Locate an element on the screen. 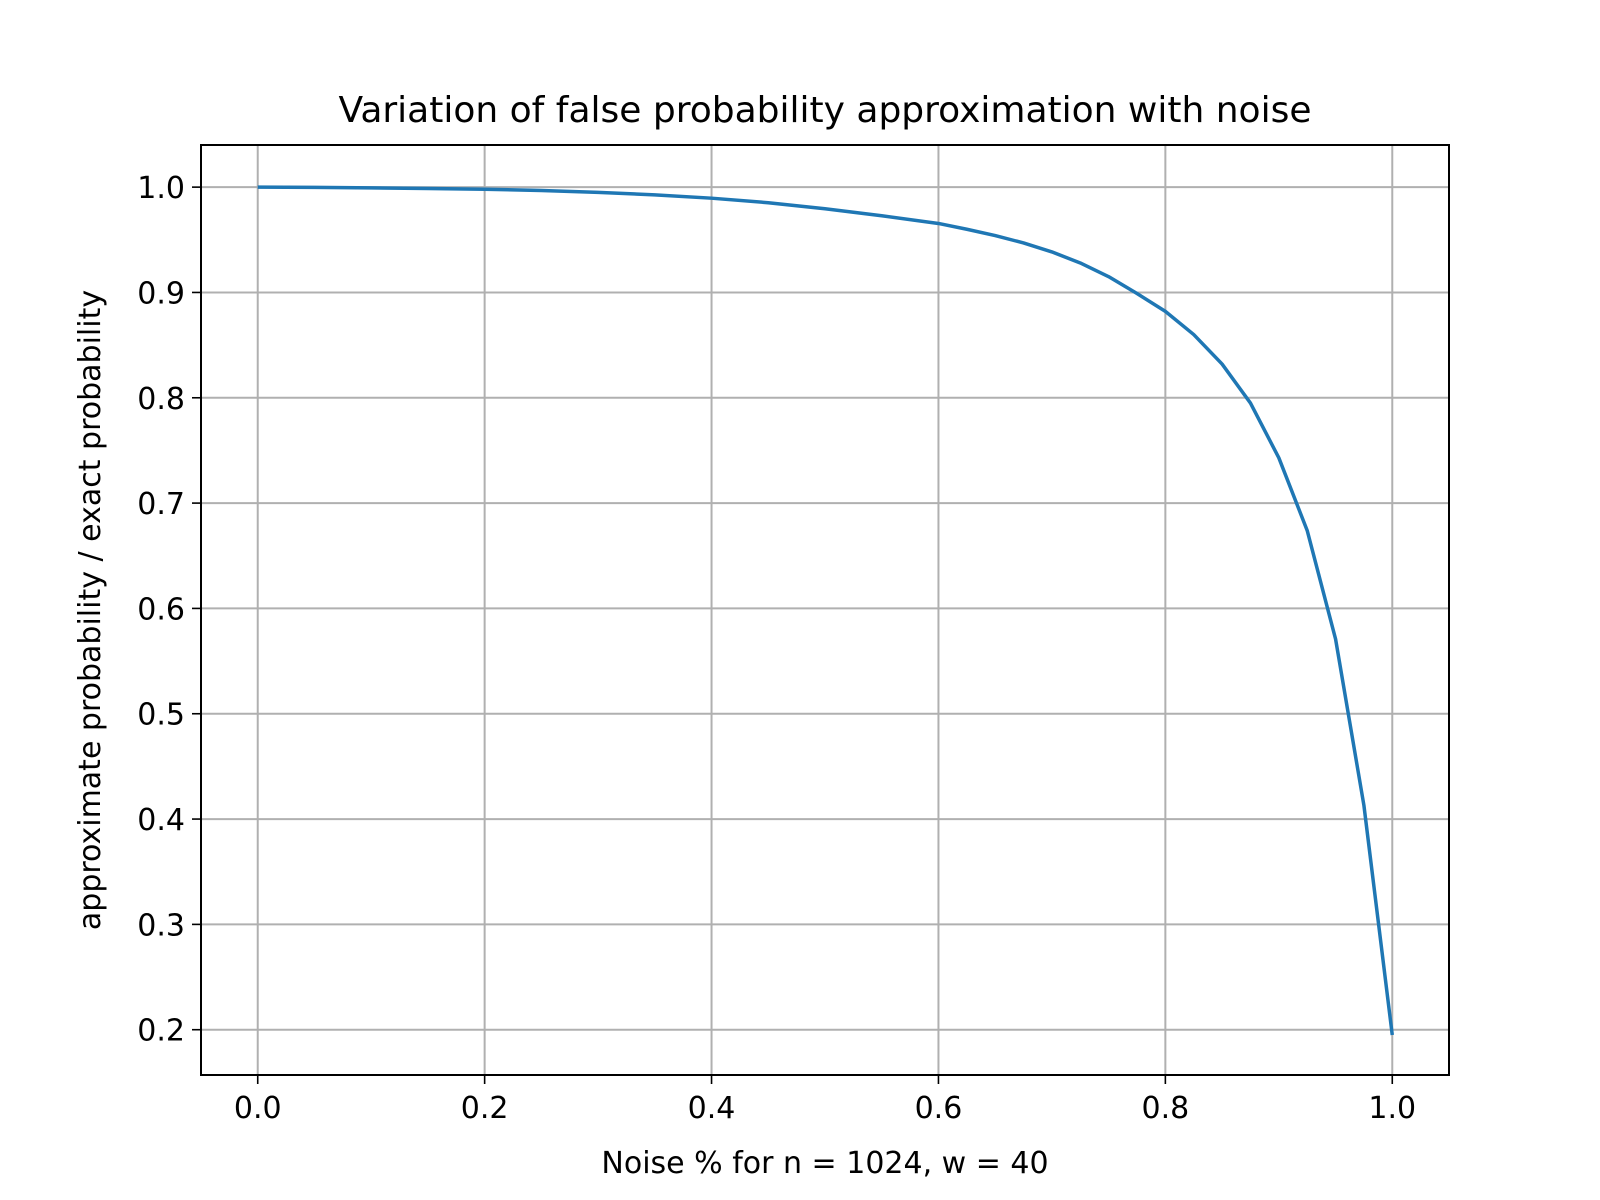  y-tick-label: 0.3 is located at coordinates (161, 925).